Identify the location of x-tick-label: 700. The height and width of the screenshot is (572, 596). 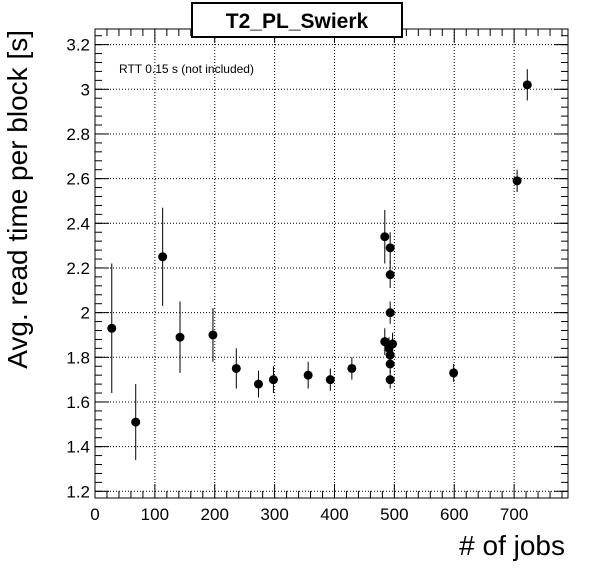
(514, 514).